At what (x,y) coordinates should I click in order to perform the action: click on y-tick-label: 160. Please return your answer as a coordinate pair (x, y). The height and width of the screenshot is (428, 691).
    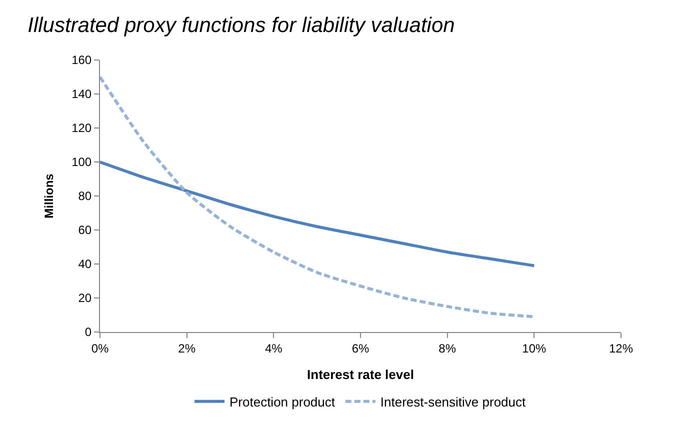
    Looking at the image, I should click on (82, 60).